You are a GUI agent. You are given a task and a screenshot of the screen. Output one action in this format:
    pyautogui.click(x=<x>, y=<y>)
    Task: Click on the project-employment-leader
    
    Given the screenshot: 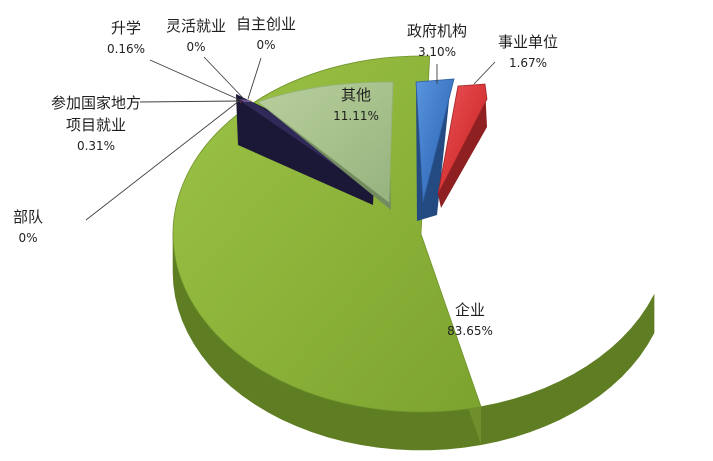 What is the action you would take?
    pyautogui.click(x=189, y=101)
    